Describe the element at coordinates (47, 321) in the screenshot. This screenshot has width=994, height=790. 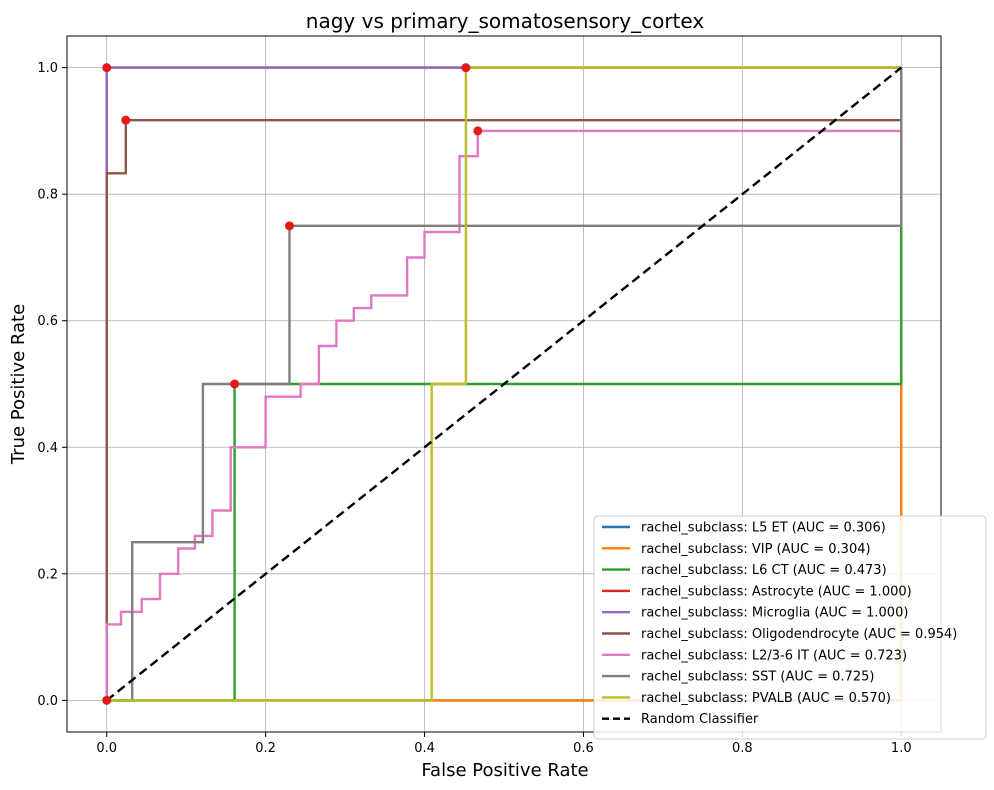
I see `y-tick-label: 0.6` at that location.